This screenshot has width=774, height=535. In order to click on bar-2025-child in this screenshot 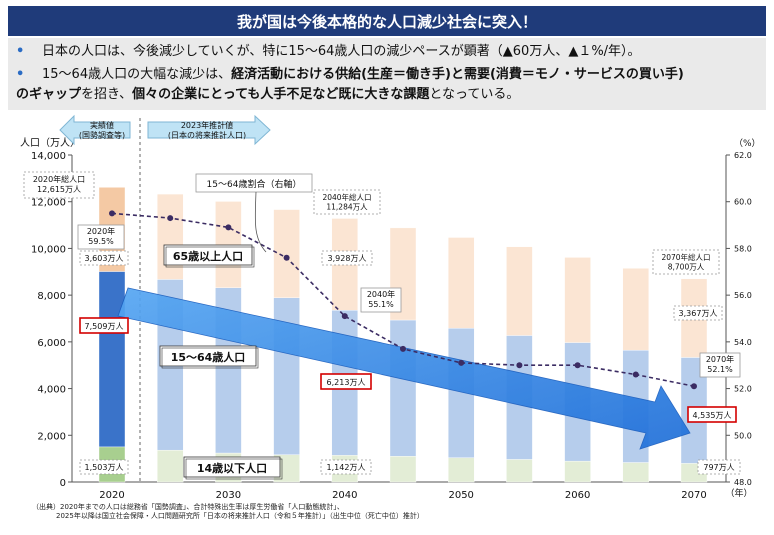, I will do `click(170, 466)`.